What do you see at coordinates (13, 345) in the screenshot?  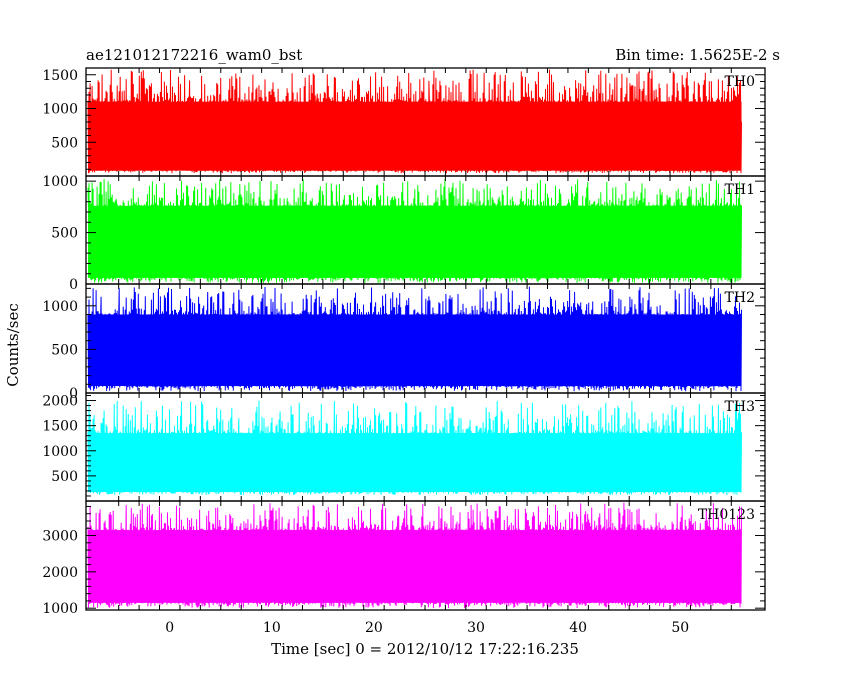 I see `y-axis-label: Counts/sec` at bounding box center [13, 345].